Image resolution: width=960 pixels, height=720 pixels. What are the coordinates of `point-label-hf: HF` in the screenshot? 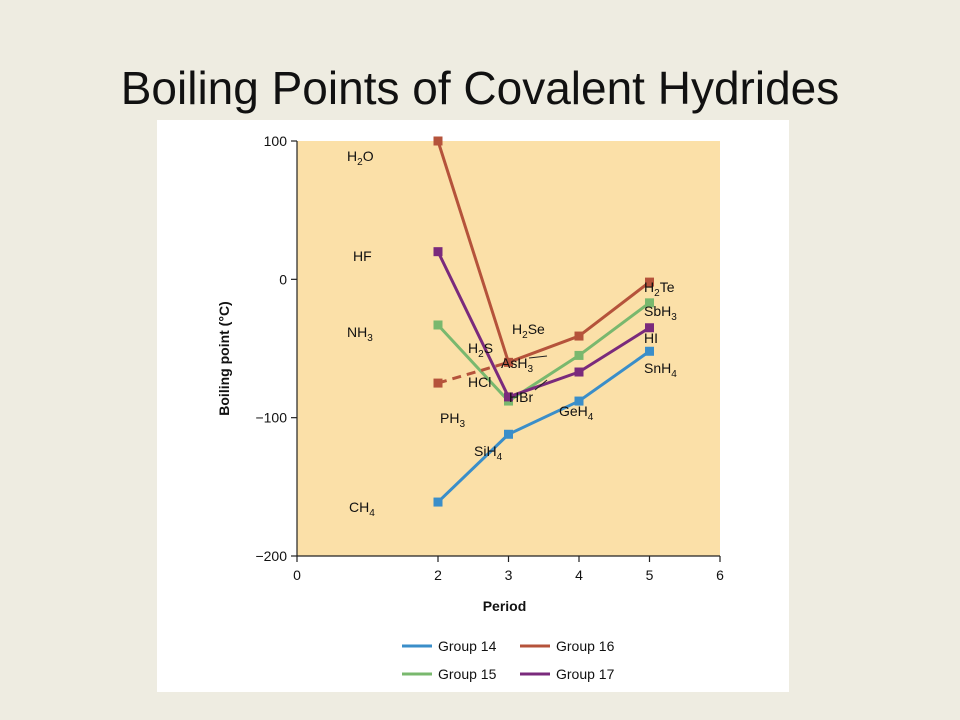 It's located at (362, 256).